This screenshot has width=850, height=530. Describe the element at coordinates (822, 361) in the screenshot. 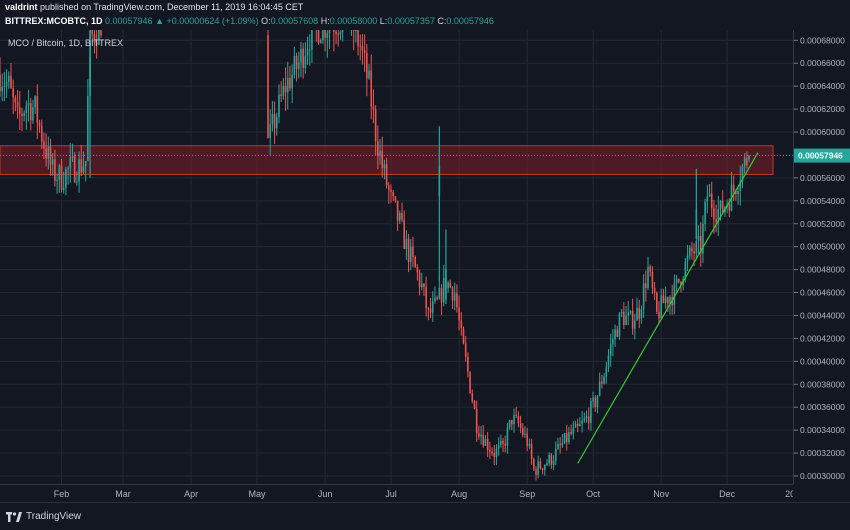

I see `price-tick-label: 0.00040000` at that location.